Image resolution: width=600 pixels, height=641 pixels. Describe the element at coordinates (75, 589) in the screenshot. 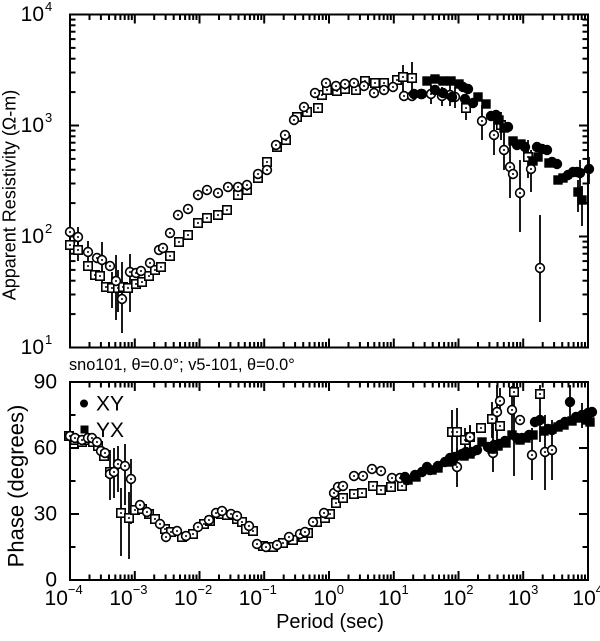

I see `svg-text: −4` at that location.